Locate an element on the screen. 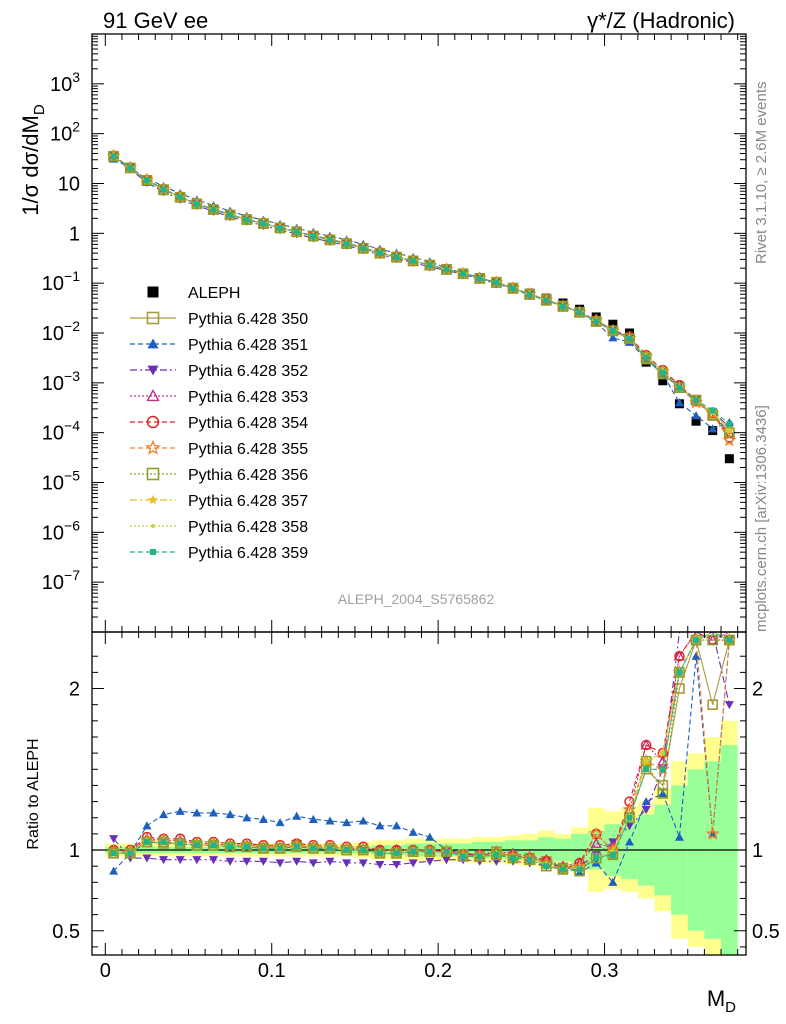 The height and width of the screenshot is (1024, 786). y-tick-label: 1 is located at coordinates (74, 234).